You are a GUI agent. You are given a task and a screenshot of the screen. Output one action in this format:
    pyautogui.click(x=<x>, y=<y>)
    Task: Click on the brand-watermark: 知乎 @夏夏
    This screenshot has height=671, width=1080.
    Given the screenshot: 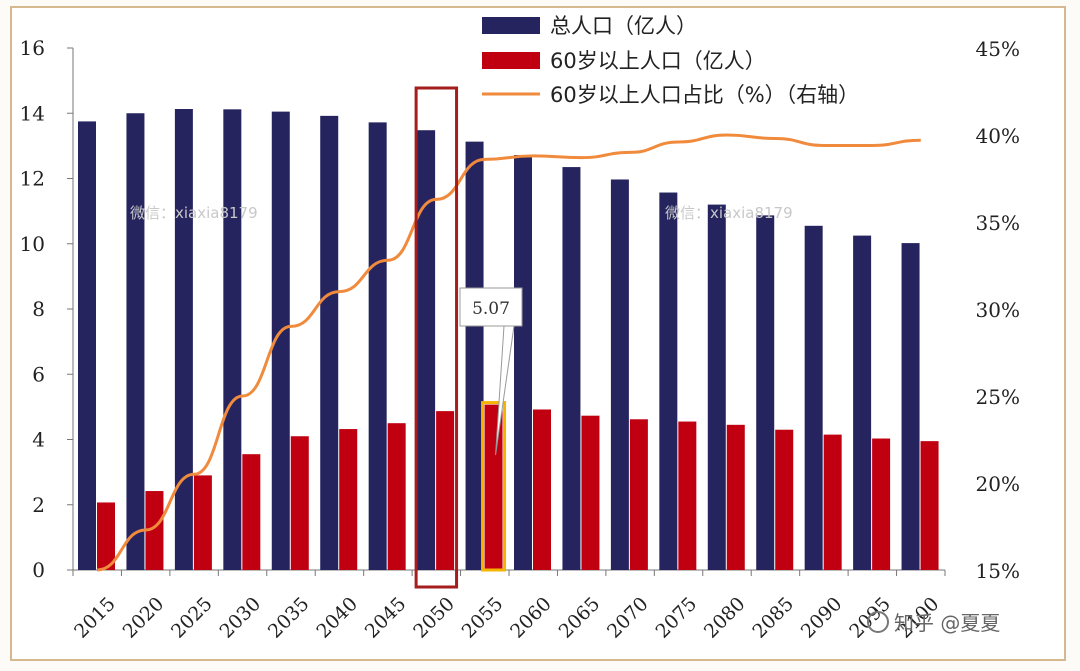 What is the action you would take?
    pyautogui.click(x=933, y=623)
    